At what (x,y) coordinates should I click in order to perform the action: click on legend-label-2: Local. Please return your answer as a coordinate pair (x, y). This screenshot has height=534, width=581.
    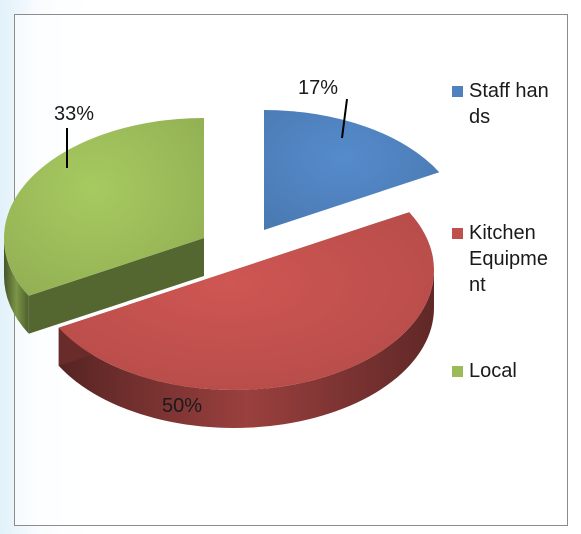
    Looking at the image, I should click on (493, 371).